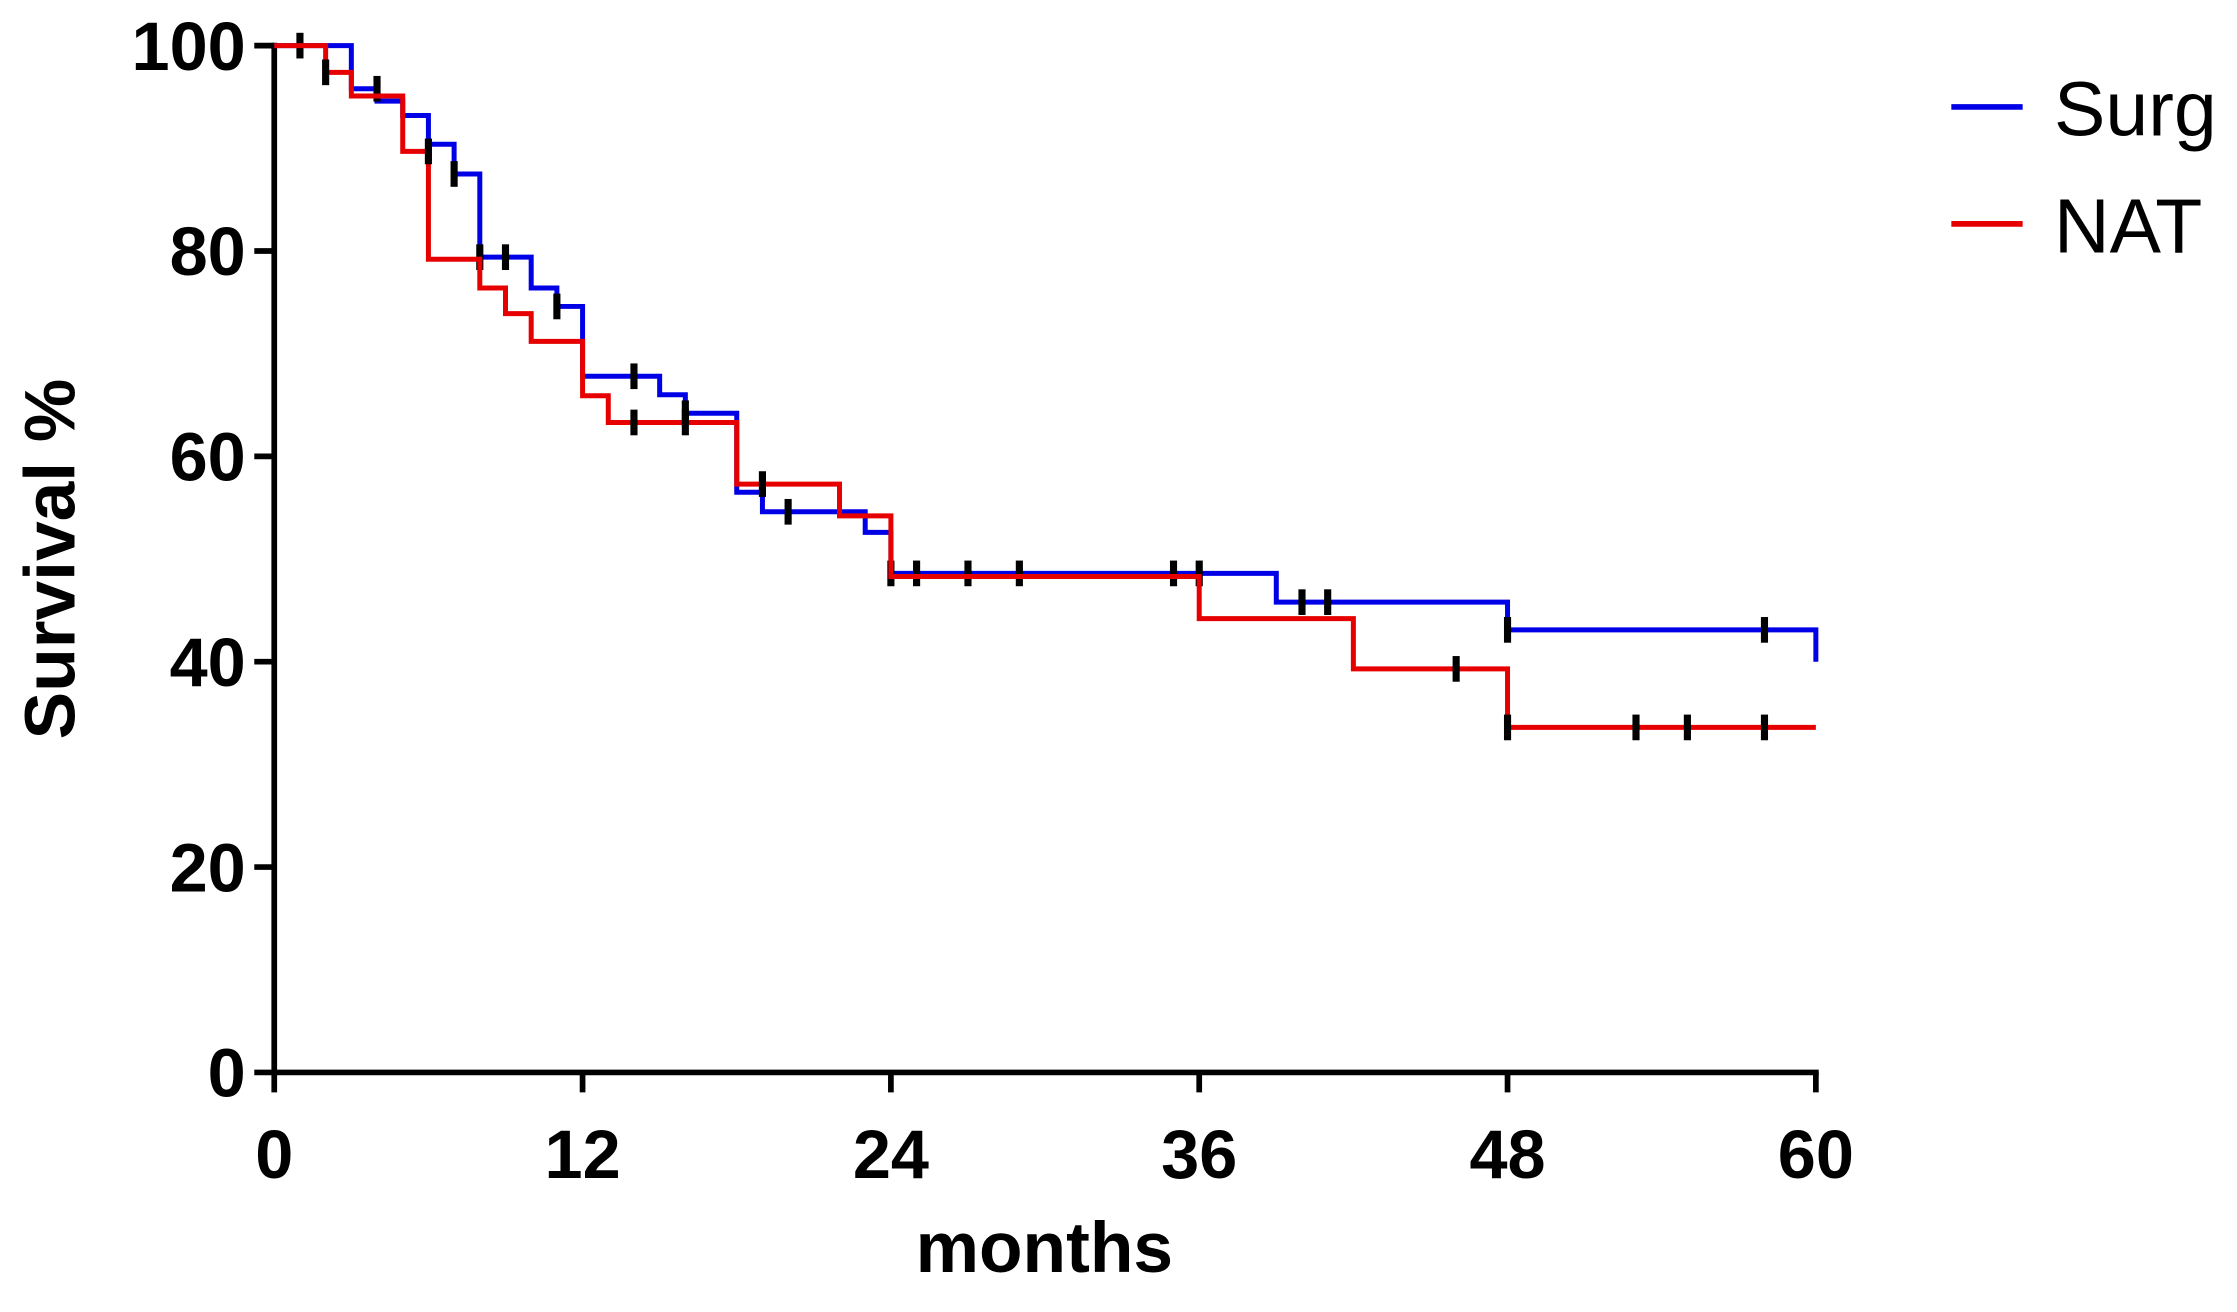 This screenshot has width=2237, height=1312. What do you see at coordinates (208, 457) in the screenshot?
I see `y-tick-label: 60` at bounding box center [208, 457].